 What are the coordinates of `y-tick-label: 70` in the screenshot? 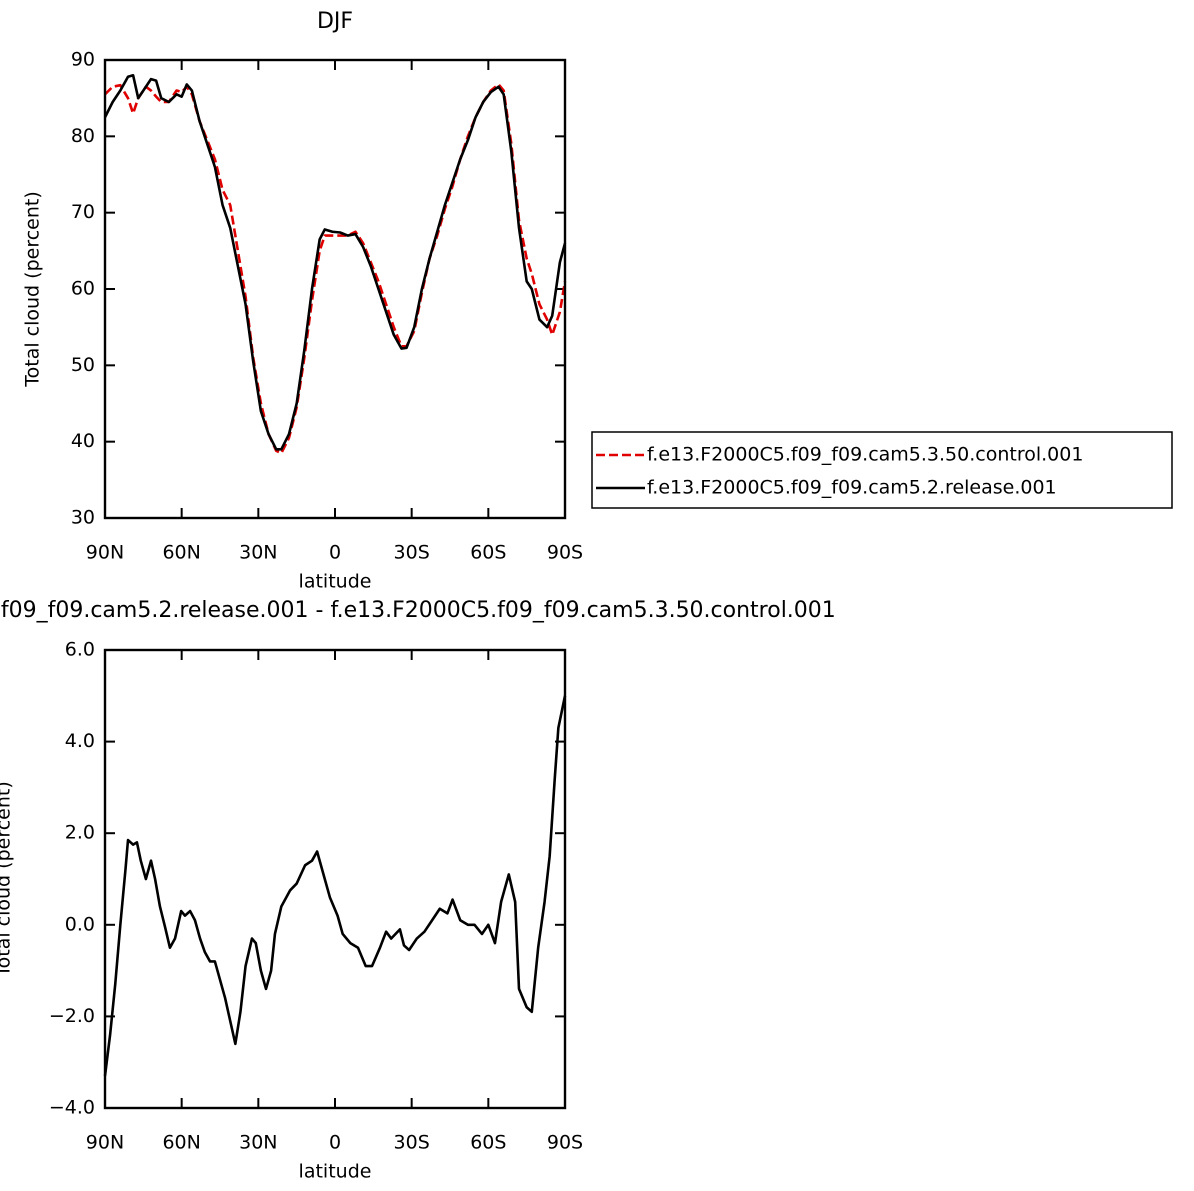 It's located at (83, 212).